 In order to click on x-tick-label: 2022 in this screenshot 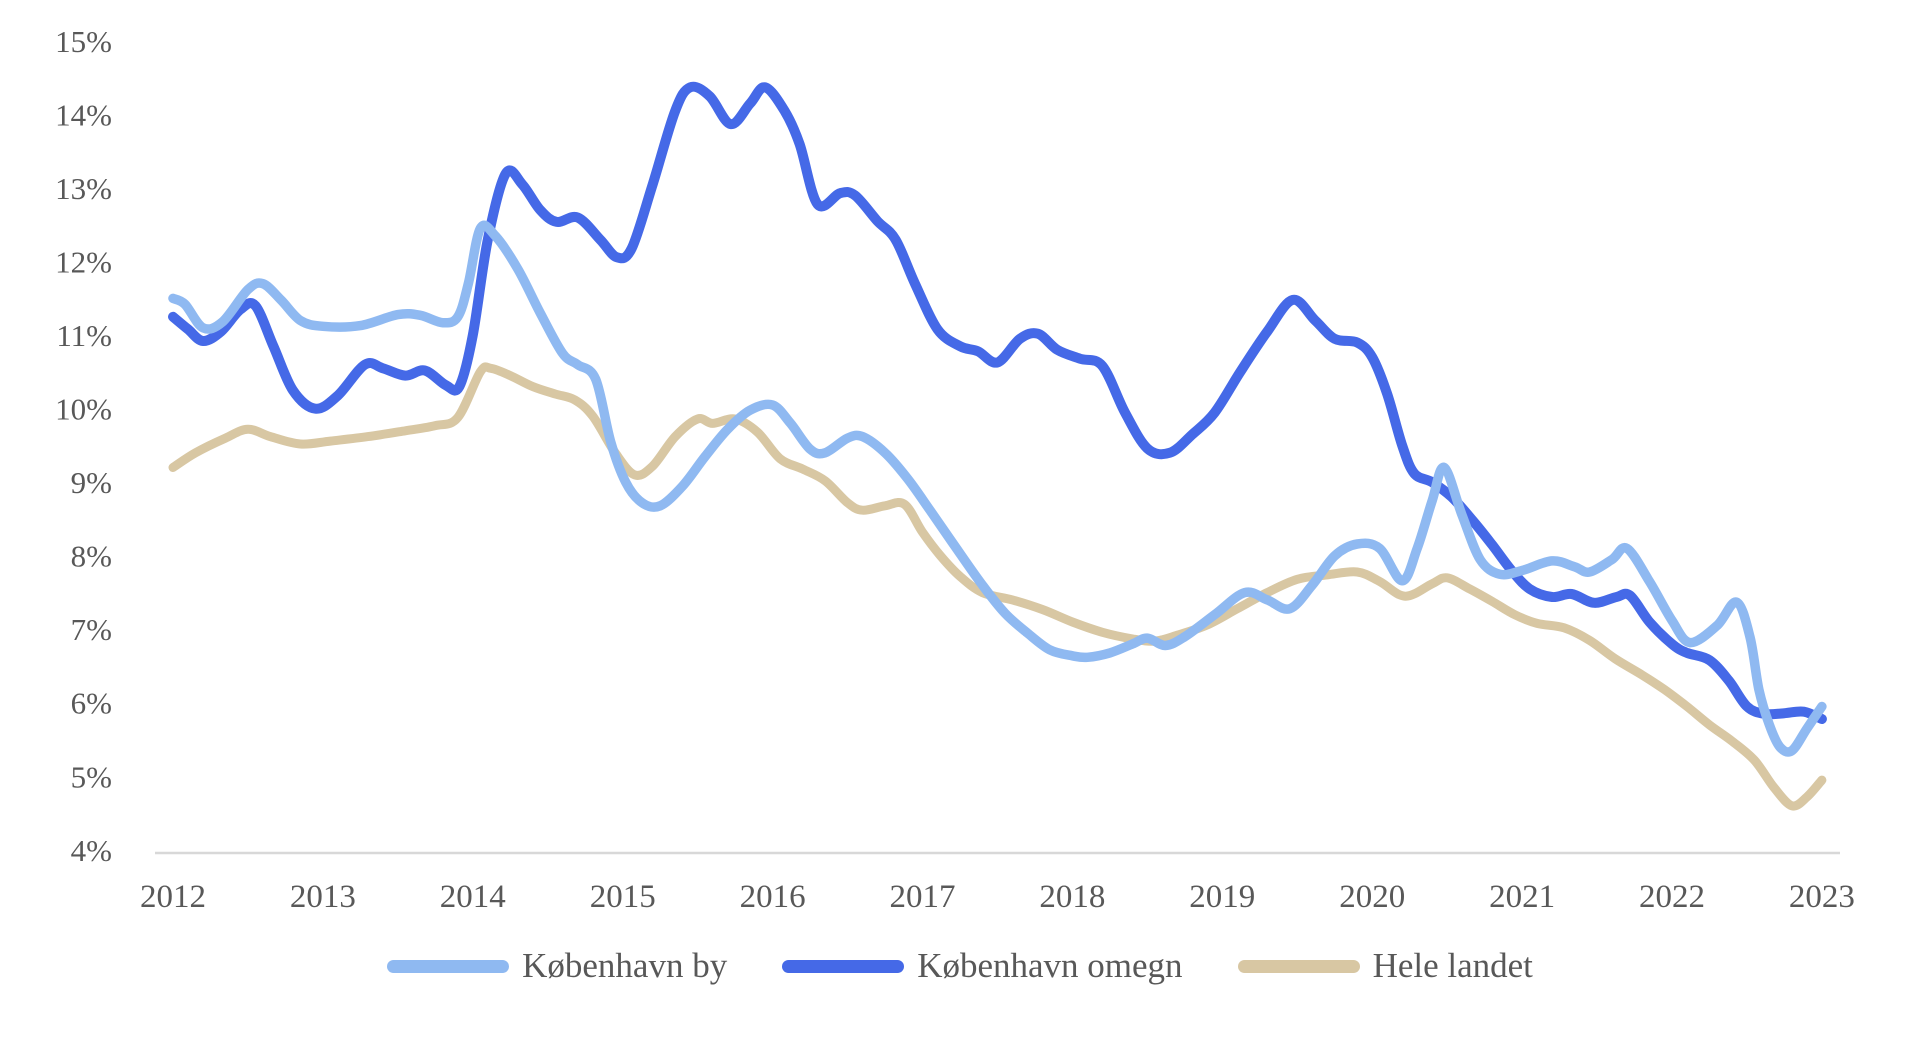, I will do `click(1672, 897)`.